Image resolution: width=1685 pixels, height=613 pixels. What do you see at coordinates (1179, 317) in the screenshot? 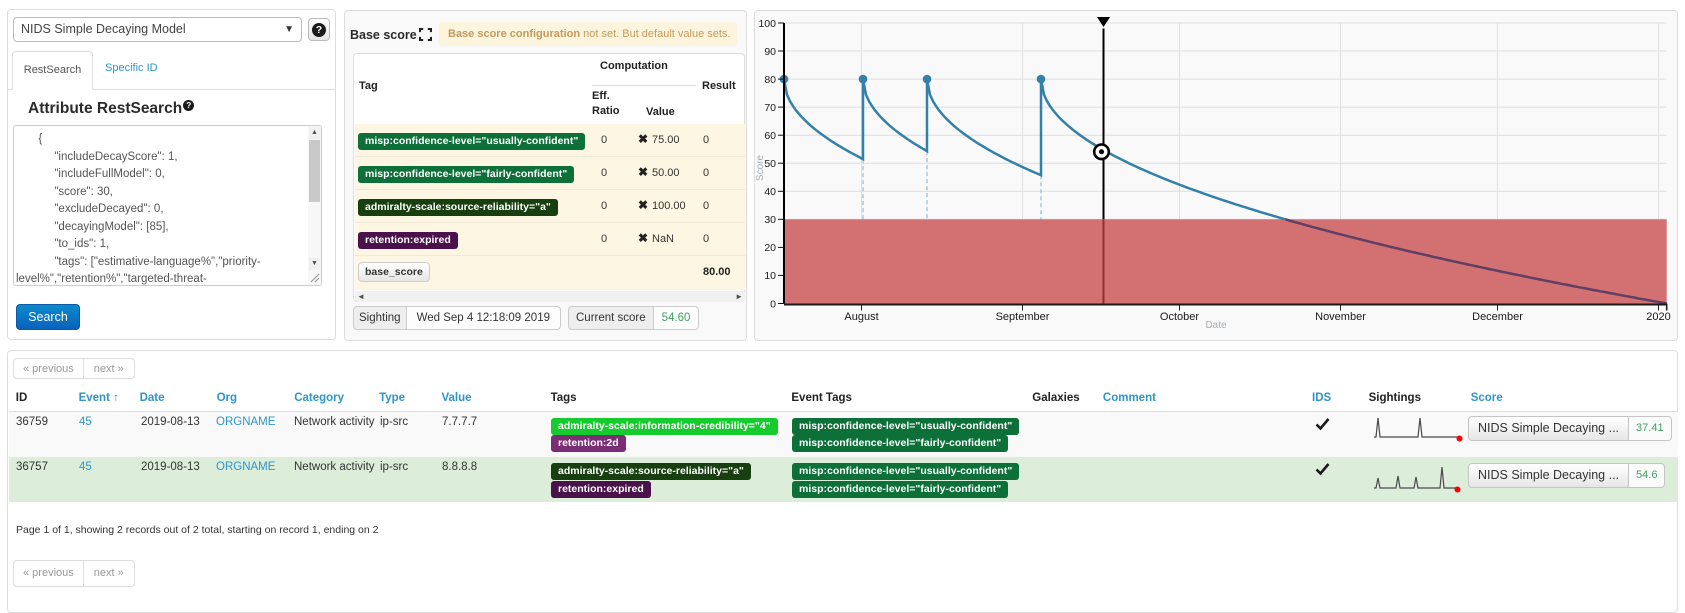
I see `svg-text: October` at bounding box center [1179, 317].